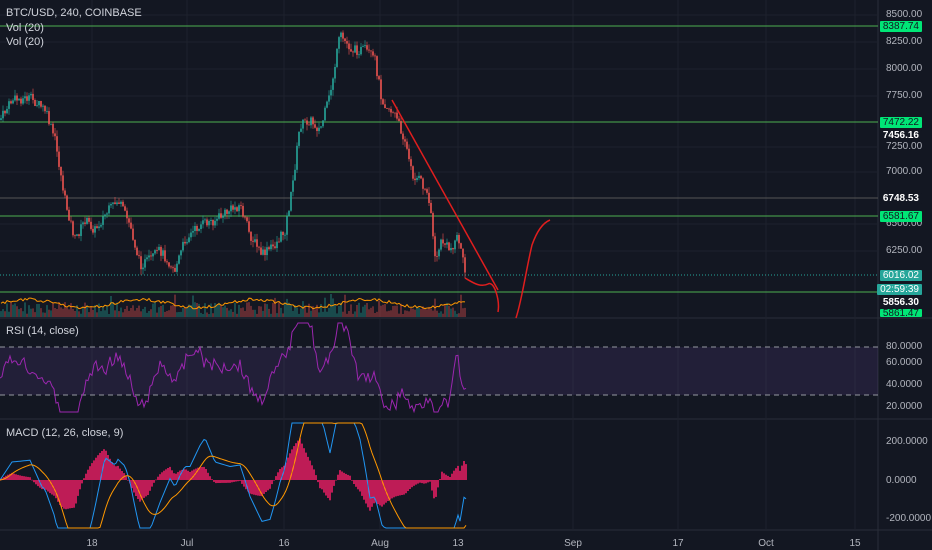  I want to click on last-price-tag: 6016.02, so click(900, 275).